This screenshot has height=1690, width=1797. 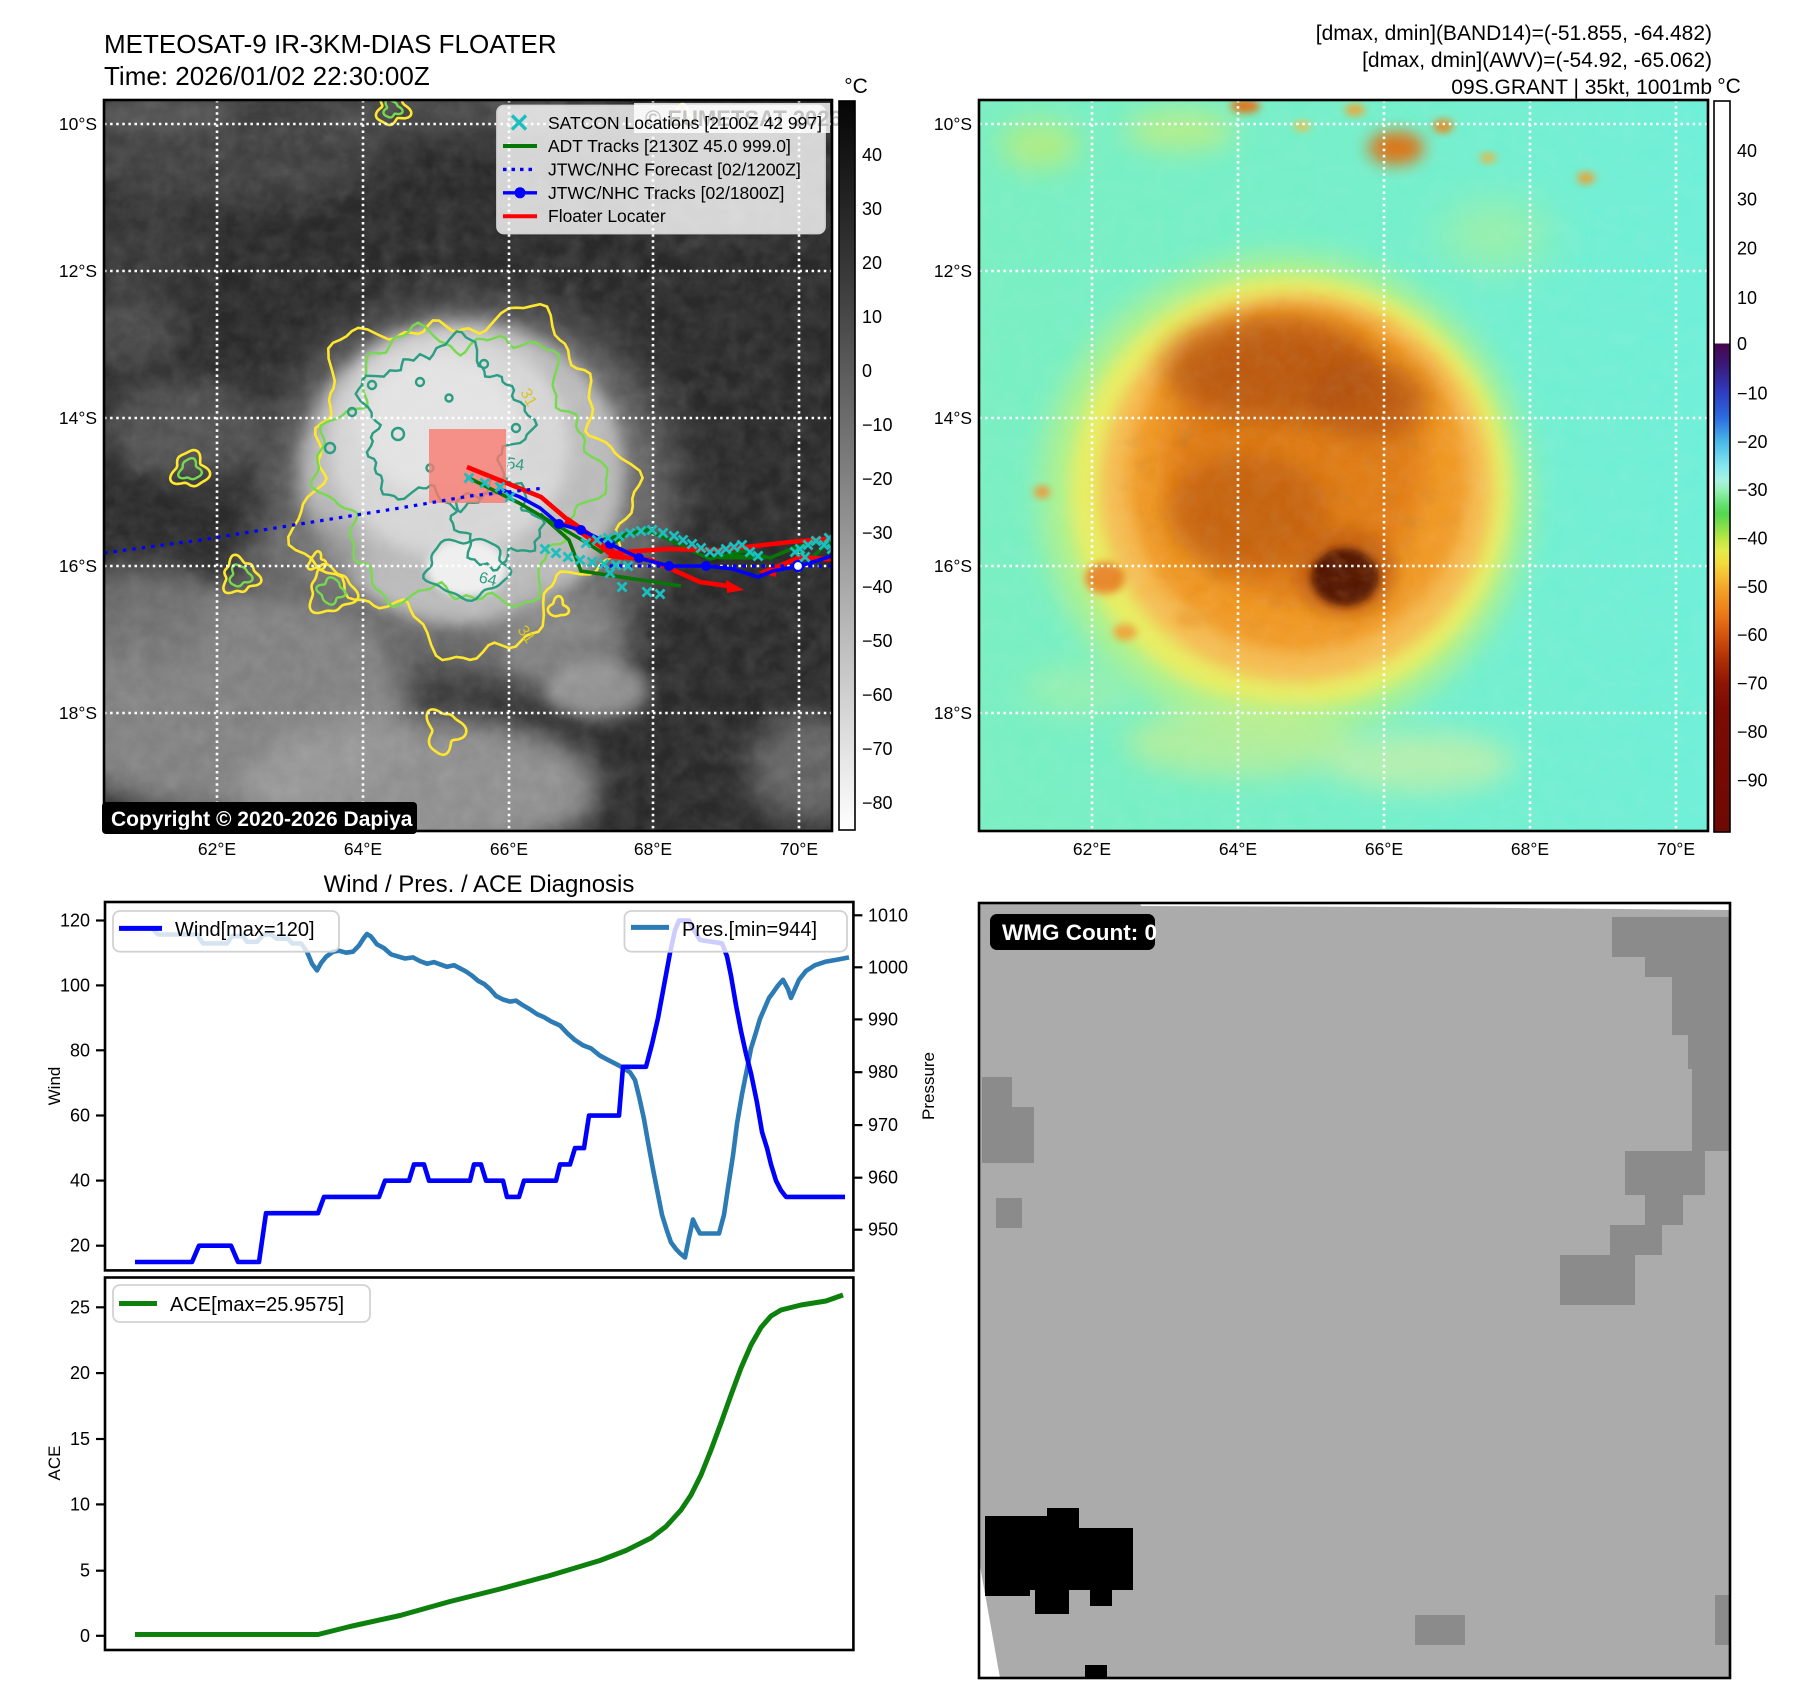 What do you see at coordinates (666, 193) in the screenshot?
I see `svg-text: JTWC/NHC Tracks [02/1800Z]` at bounding box center [666, 193].